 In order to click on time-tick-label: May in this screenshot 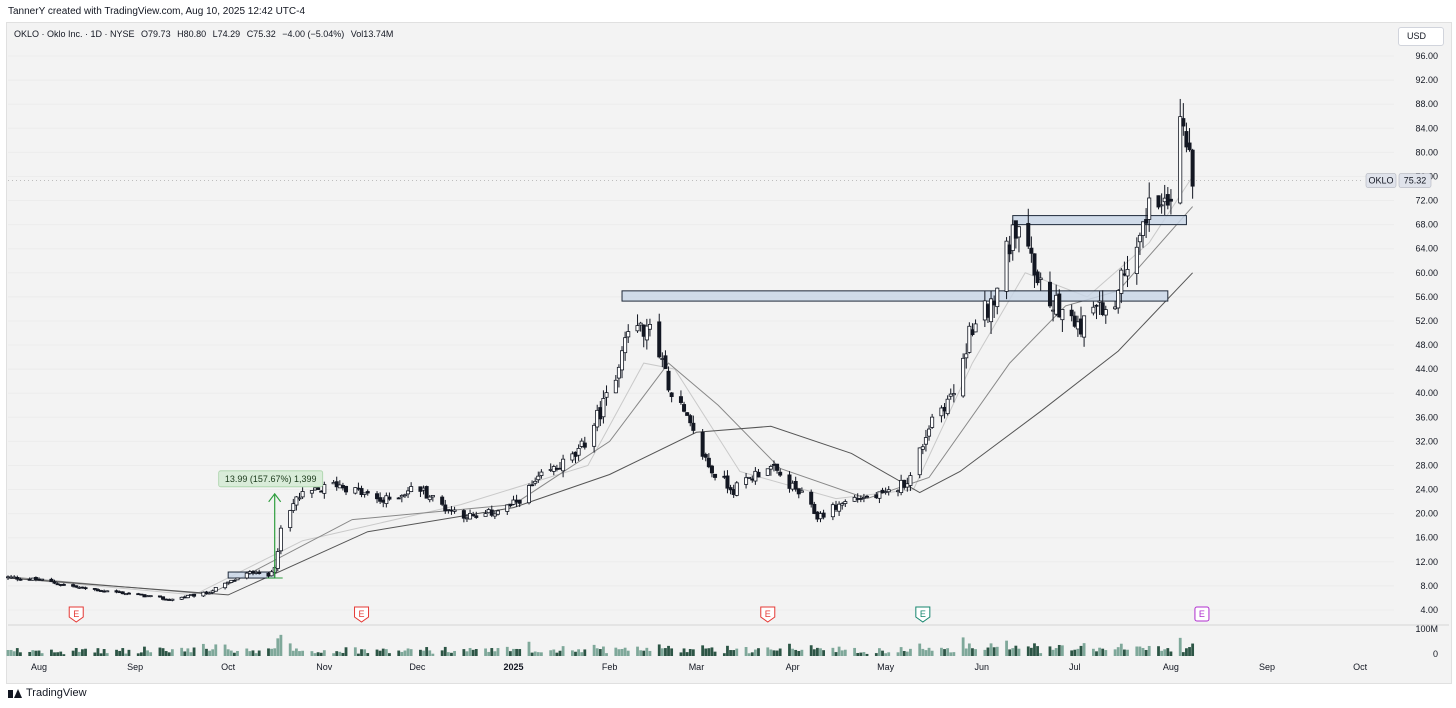, I will do `click(886, 667)`.